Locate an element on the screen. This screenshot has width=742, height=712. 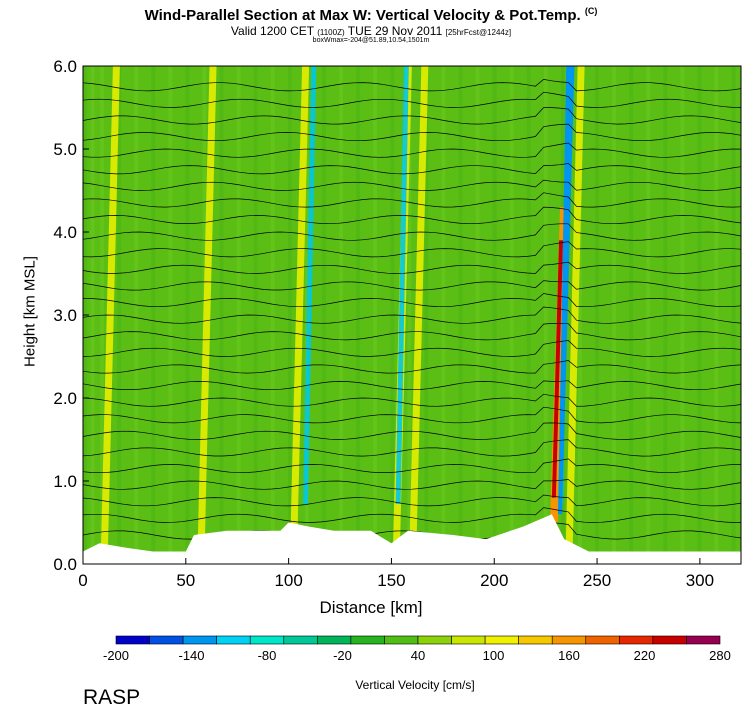
y-tick-label: 6.0 is located at coordinates (65, 66).